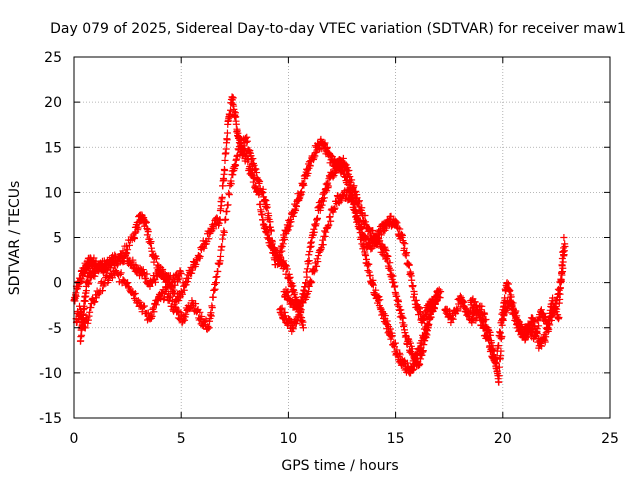  I want to click on y-axis-label: SDTVAR / TECUs, so click(15, 238).